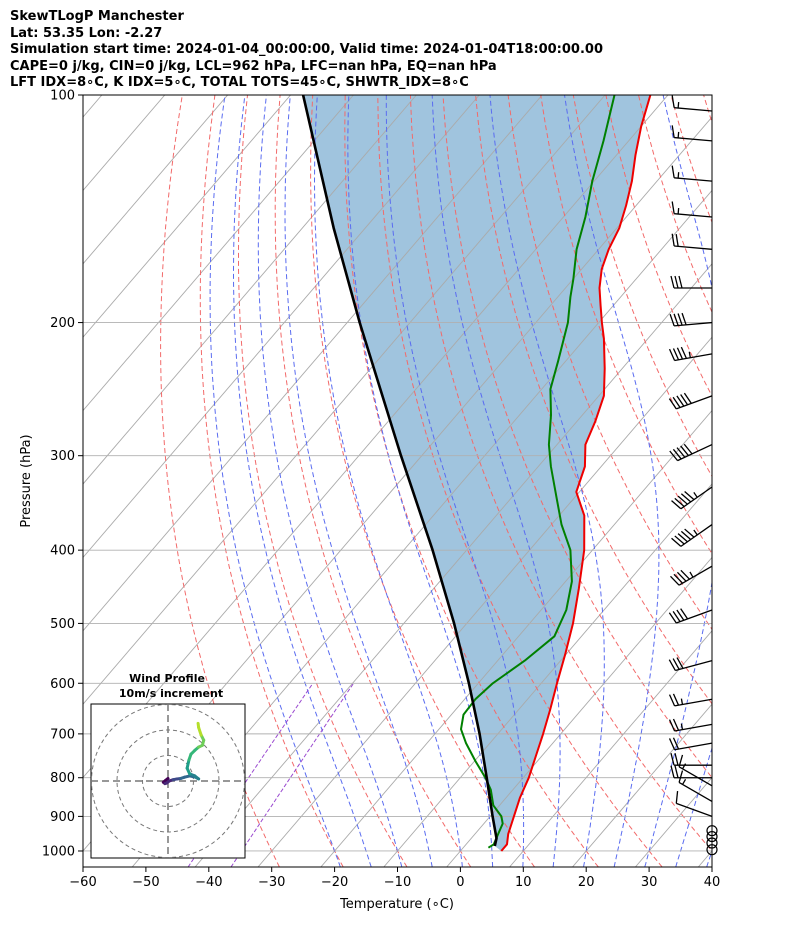  I want to click on x-tick-label: −40, so click(208, 882).